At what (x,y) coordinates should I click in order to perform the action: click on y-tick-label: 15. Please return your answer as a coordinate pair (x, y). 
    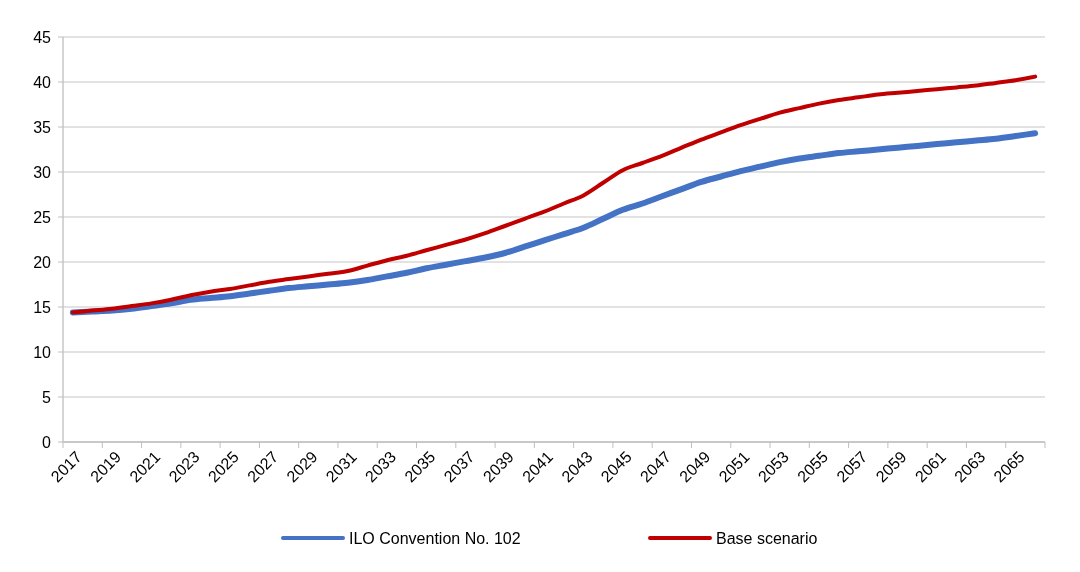
    Looking at the image, I should click on (42, 307).